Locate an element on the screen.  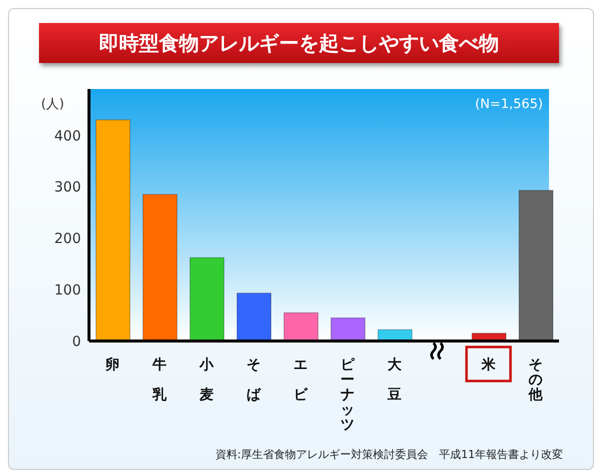
x-tick-label: そば is located at coordinates (254, 380).